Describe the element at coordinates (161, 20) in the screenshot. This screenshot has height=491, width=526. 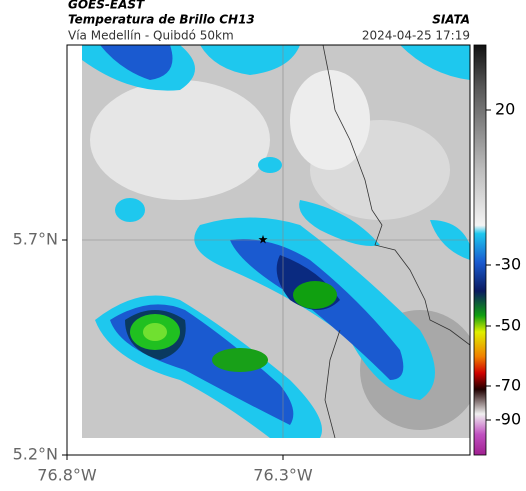
I see `subtitle: Temperatura de Brillo CH13` at that location.